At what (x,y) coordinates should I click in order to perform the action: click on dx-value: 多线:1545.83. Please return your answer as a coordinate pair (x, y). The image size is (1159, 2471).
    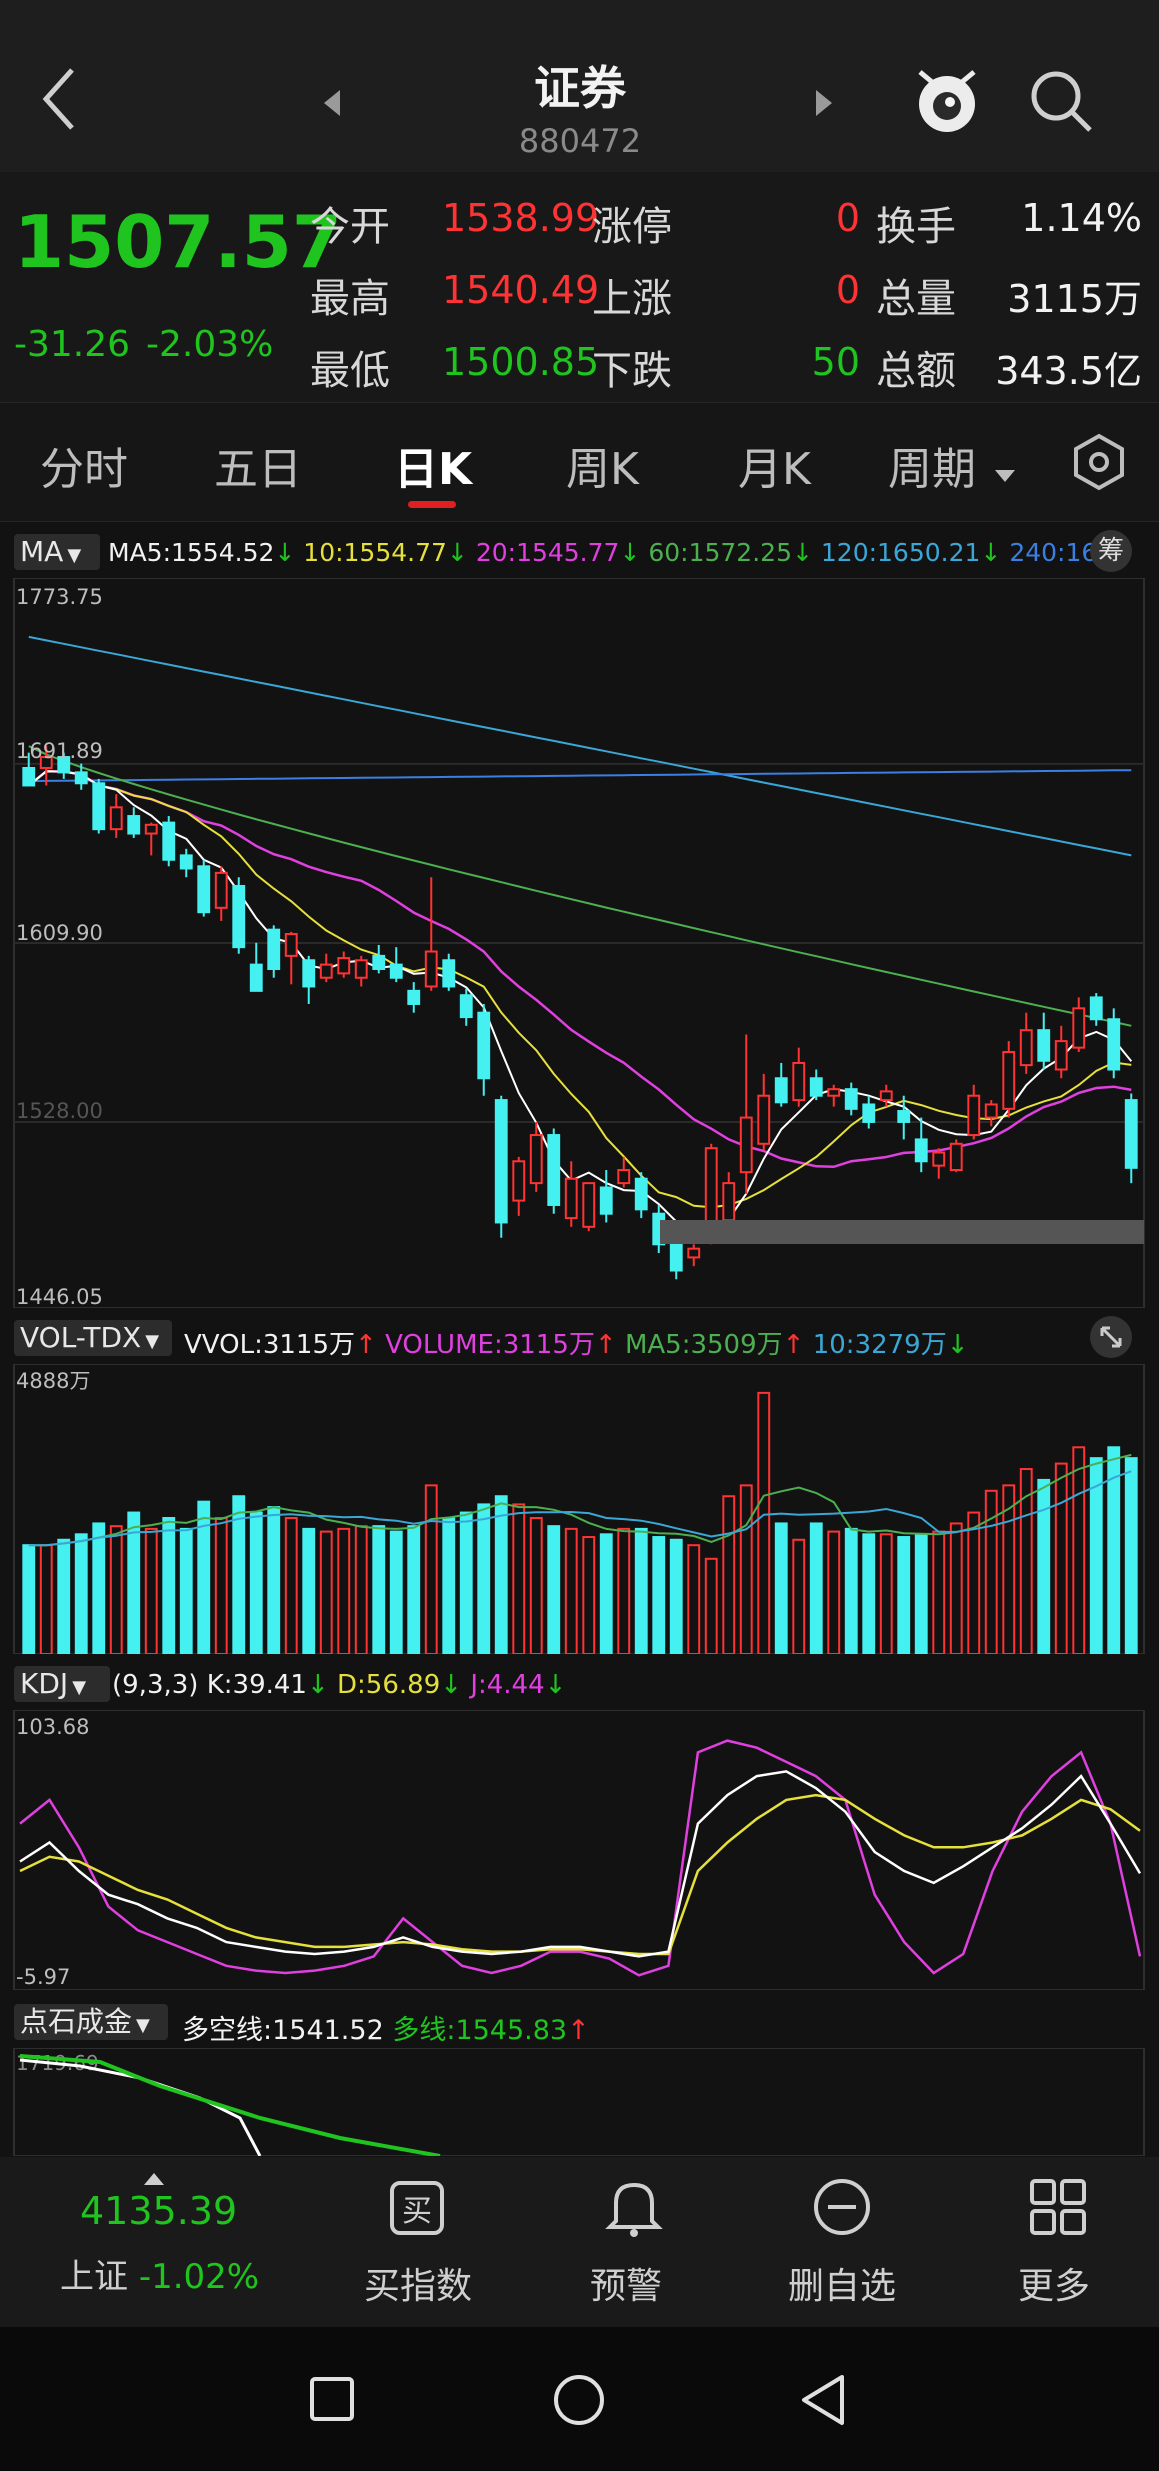
    Looking at the image, I should click on (480, 2030).